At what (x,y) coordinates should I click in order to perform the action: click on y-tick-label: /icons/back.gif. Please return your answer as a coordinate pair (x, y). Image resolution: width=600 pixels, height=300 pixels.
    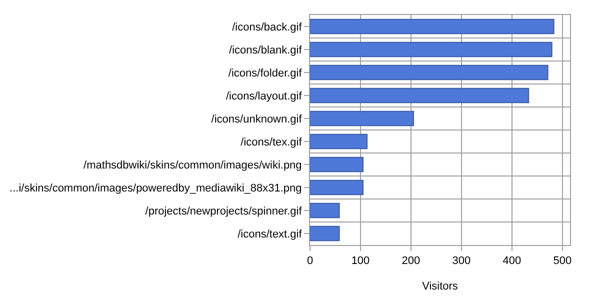
    Looking at the image, I should click on (267, 27).